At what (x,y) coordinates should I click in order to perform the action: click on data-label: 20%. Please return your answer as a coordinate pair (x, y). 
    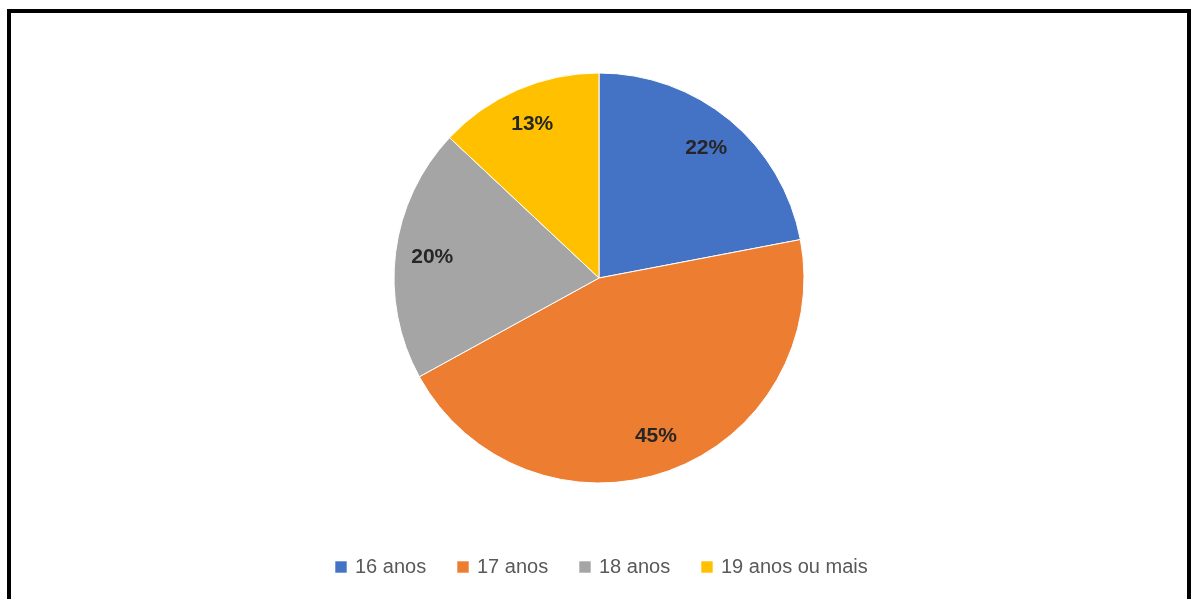
    Looking at the image, I should click on (432, 255).